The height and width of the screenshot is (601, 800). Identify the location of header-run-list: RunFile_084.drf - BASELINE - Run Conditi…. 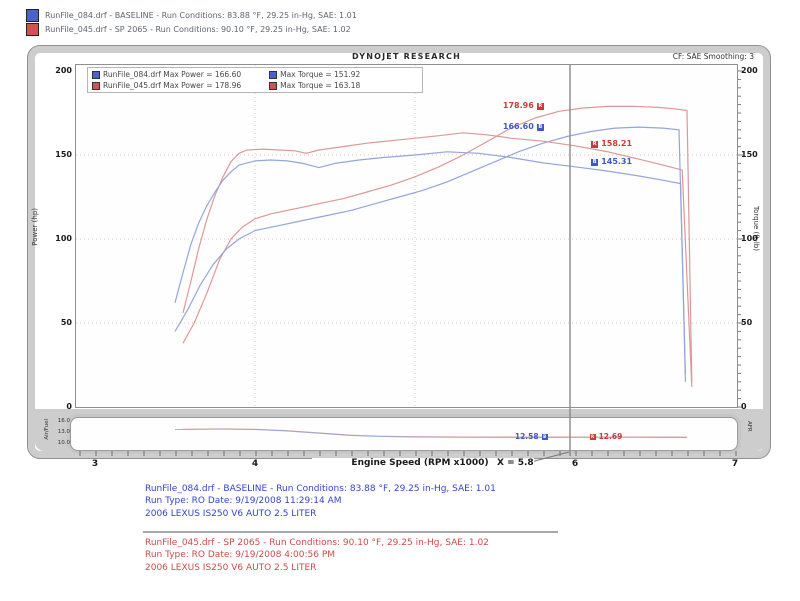
(191, 22).